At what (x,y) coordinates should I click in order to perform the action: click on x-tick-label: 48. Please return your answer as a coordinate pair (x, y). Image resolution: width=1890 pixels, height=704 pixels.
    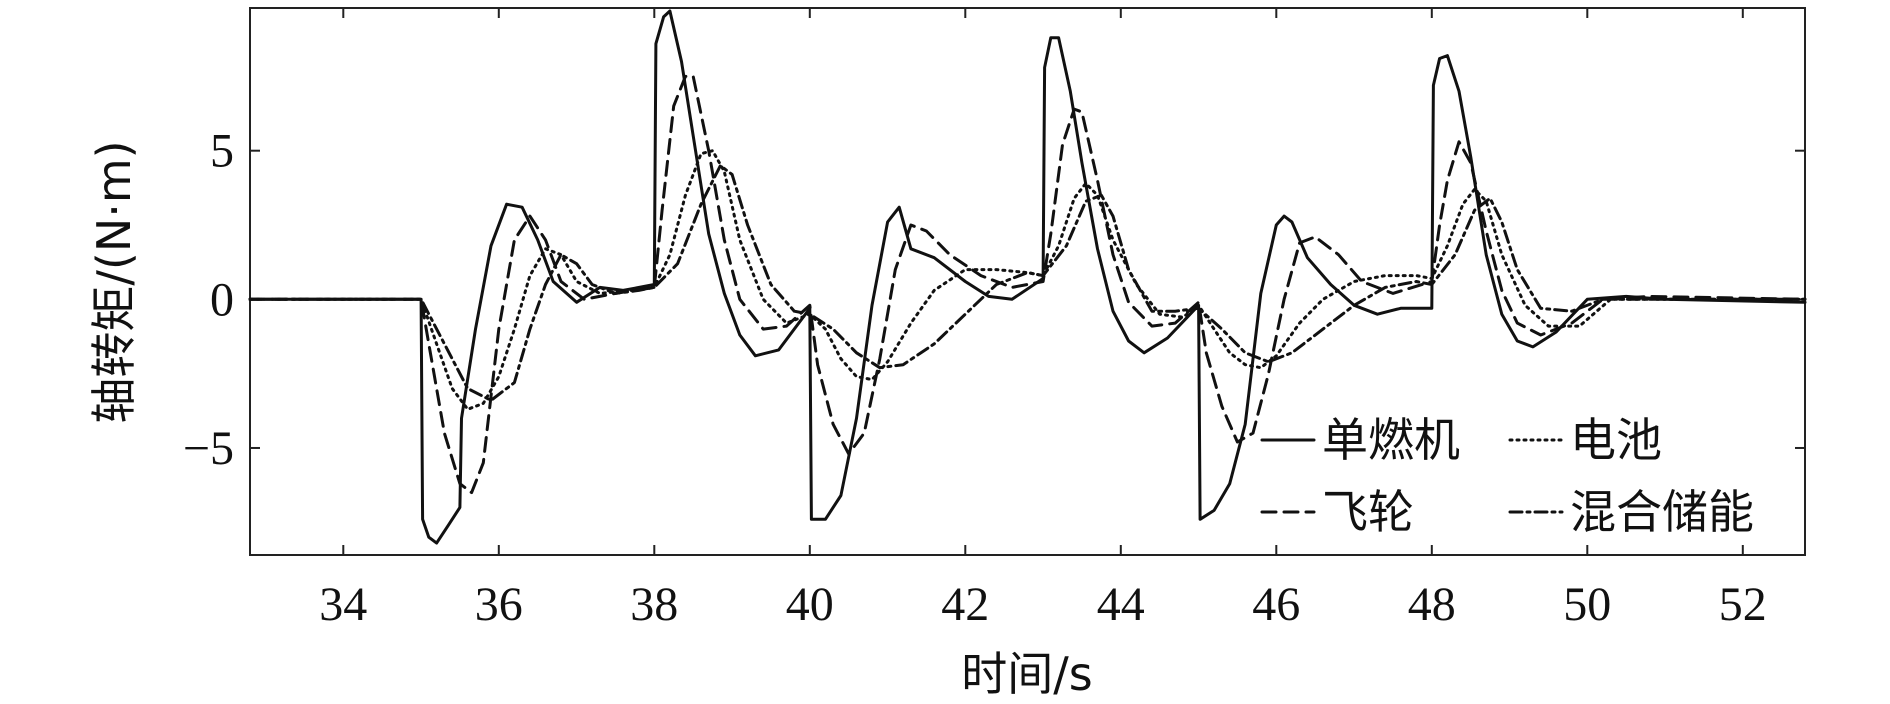
    Looking at the image, I should click on (1432, 604).